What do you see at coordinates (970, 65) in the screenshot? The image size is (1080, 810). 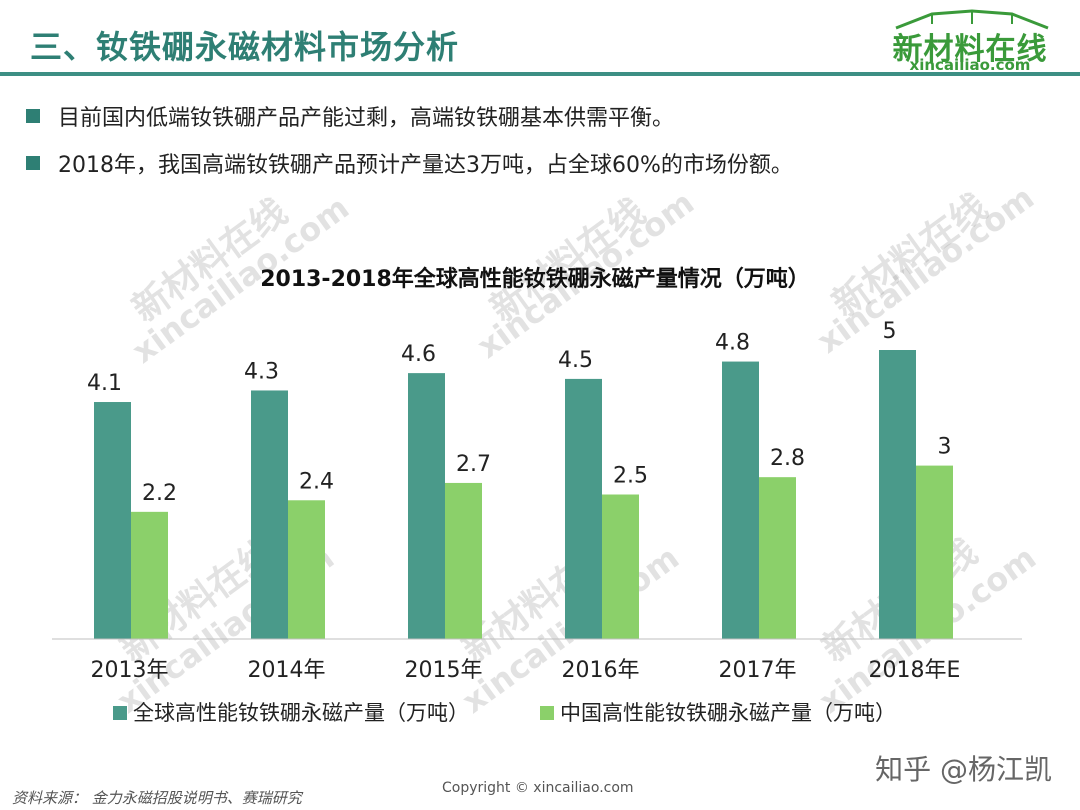 I see `logo-url: xincailiao.com` at bounding box center [970, 65].